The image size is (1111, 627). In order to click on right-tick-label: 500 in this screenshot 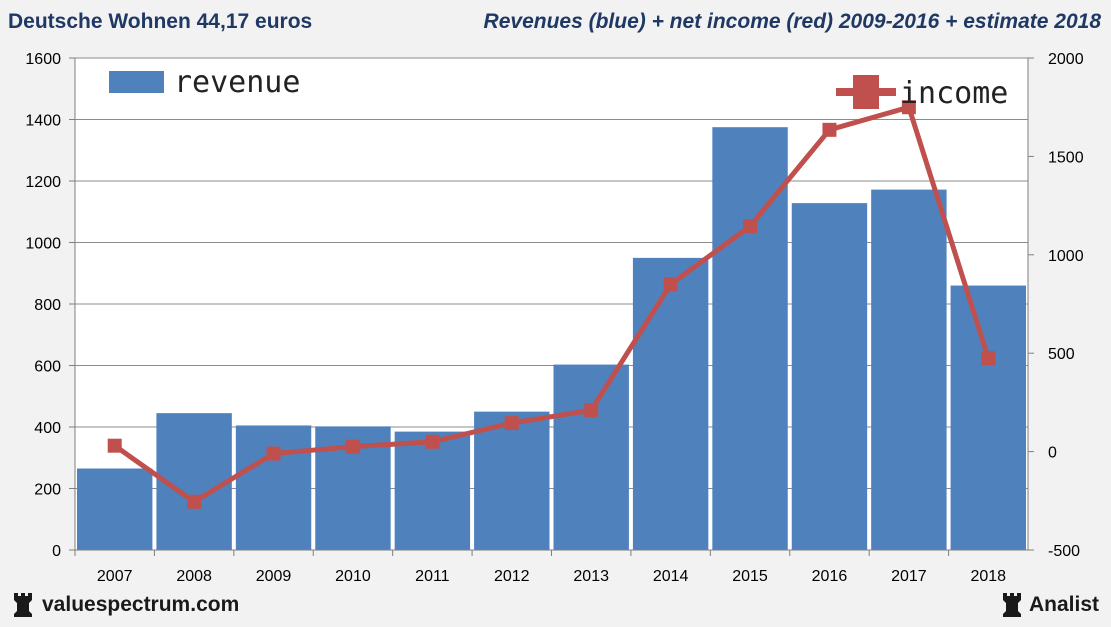, I will do `click(1061, 354)`.